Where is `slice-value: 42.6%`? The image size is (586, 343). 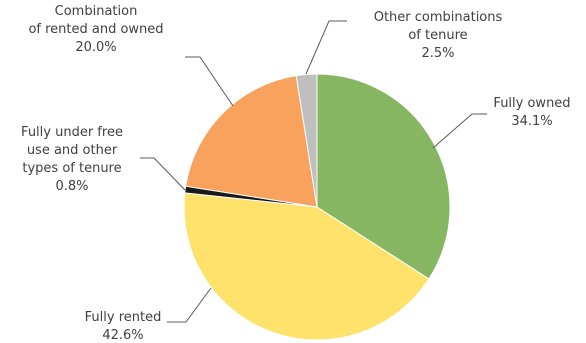
slice-value: 42.6% is located at coordinates (122, 335).